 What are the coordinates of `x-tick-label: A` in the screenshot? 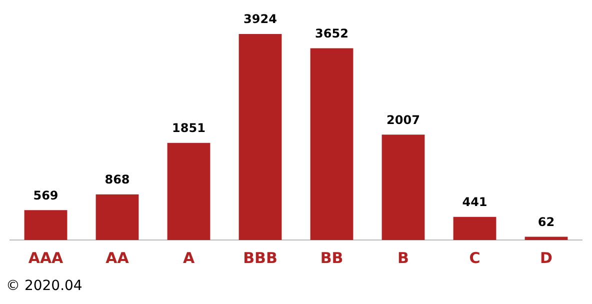 It's located at (188, 257).